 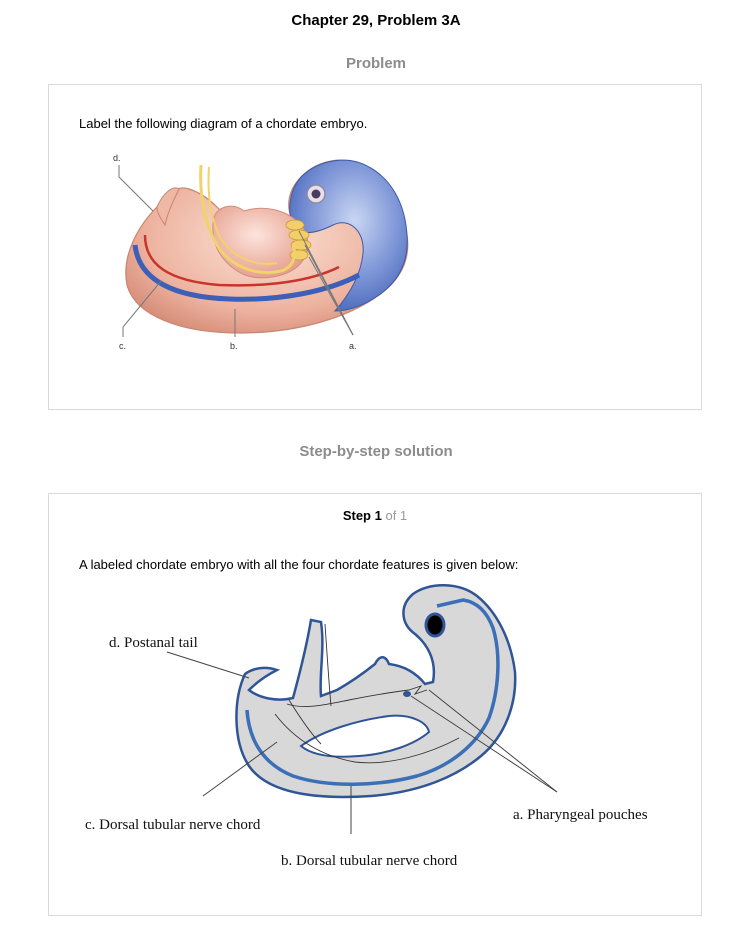 I want to click on notochord-shape, so click(x=241, y=260).